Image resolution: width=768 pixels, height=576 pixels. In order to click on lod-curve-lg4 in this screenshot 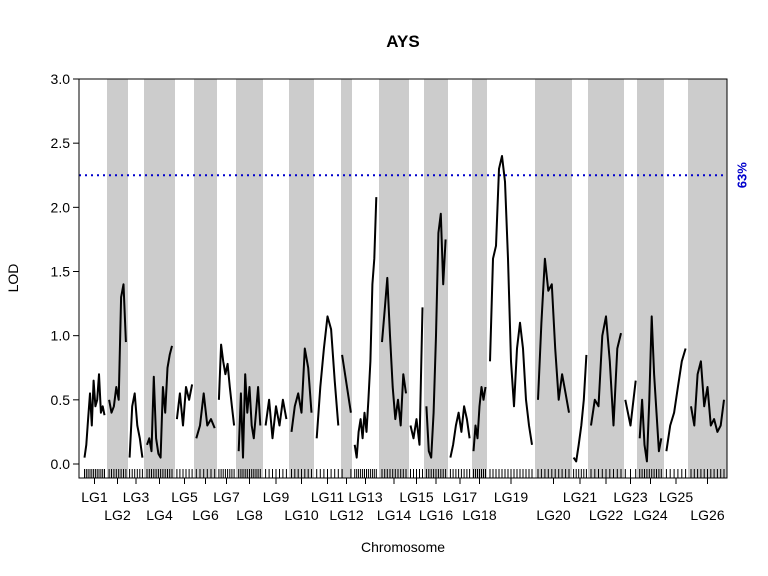, I will do `click(159, 402)`.